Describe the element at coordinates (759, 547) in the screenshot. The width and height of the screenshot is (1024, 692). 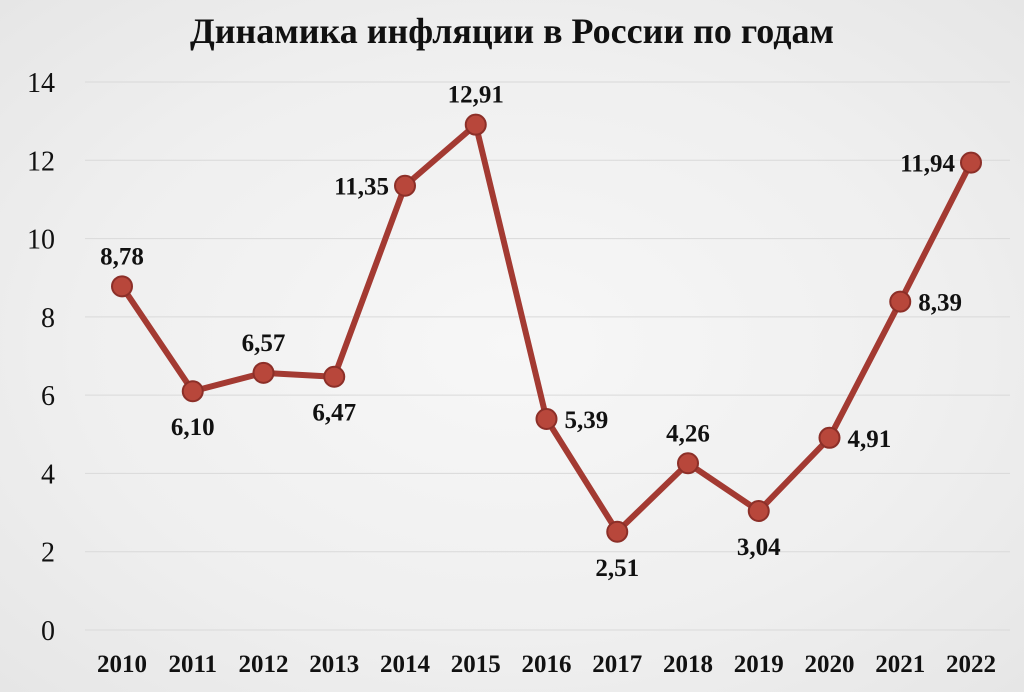
I see `data-label: 3,04` at that location.